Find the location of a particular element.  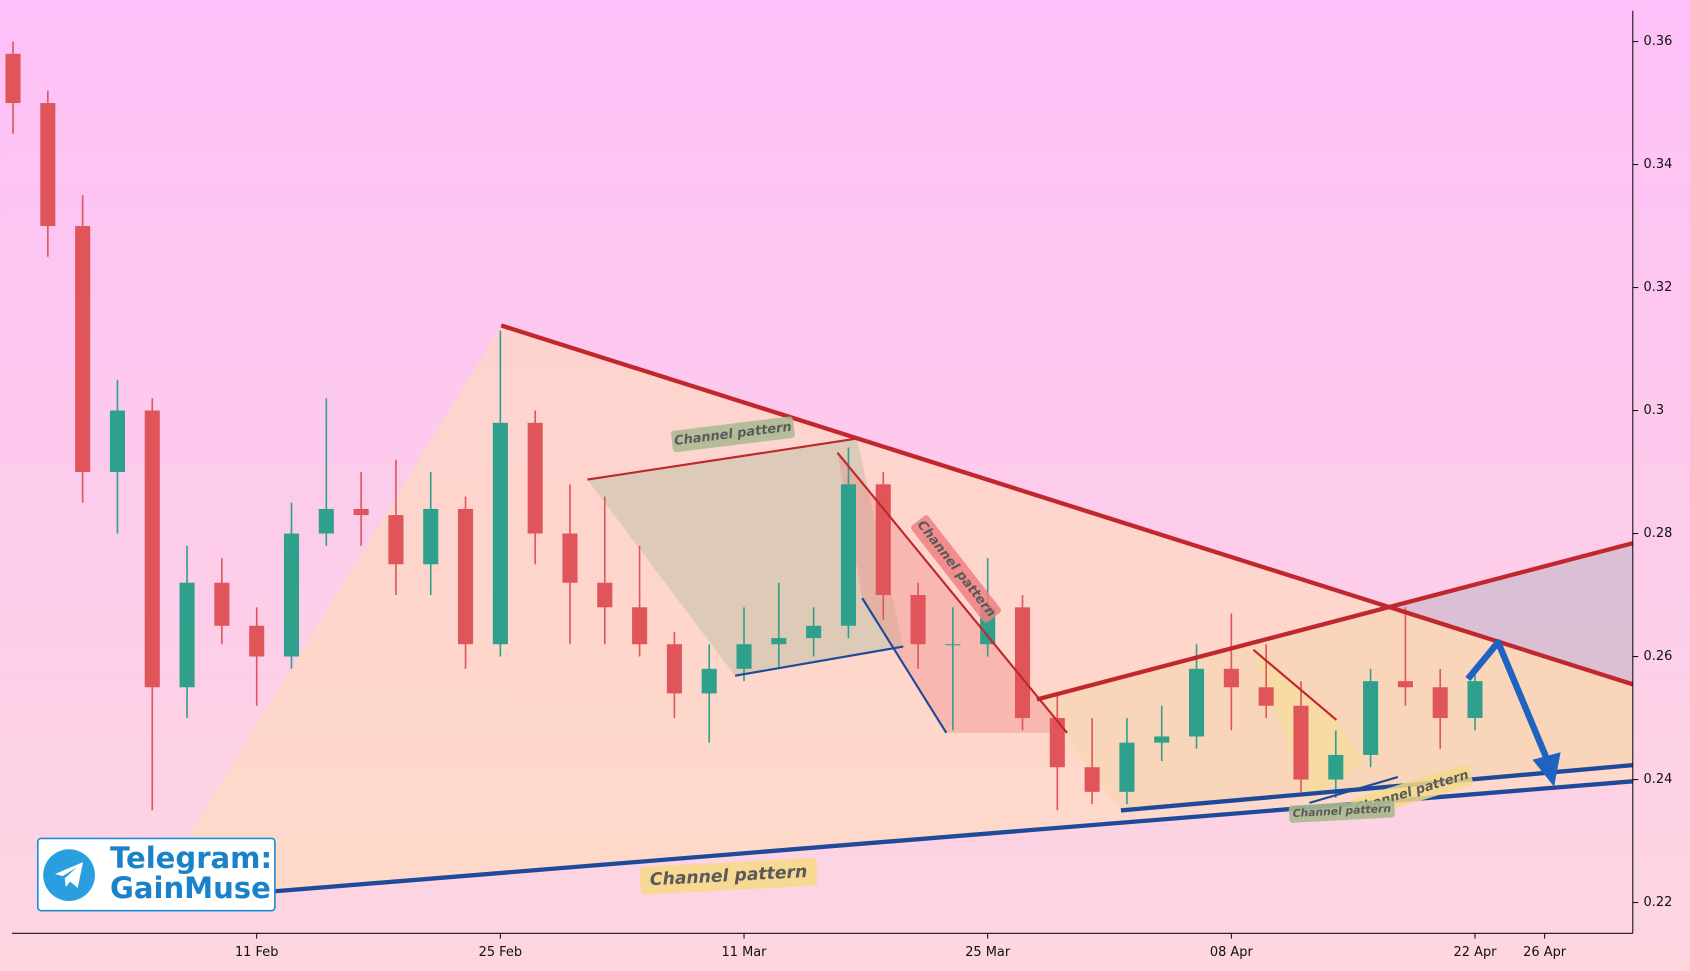

y-tick-label: 0.36 is located at coordinates (1658, 41).